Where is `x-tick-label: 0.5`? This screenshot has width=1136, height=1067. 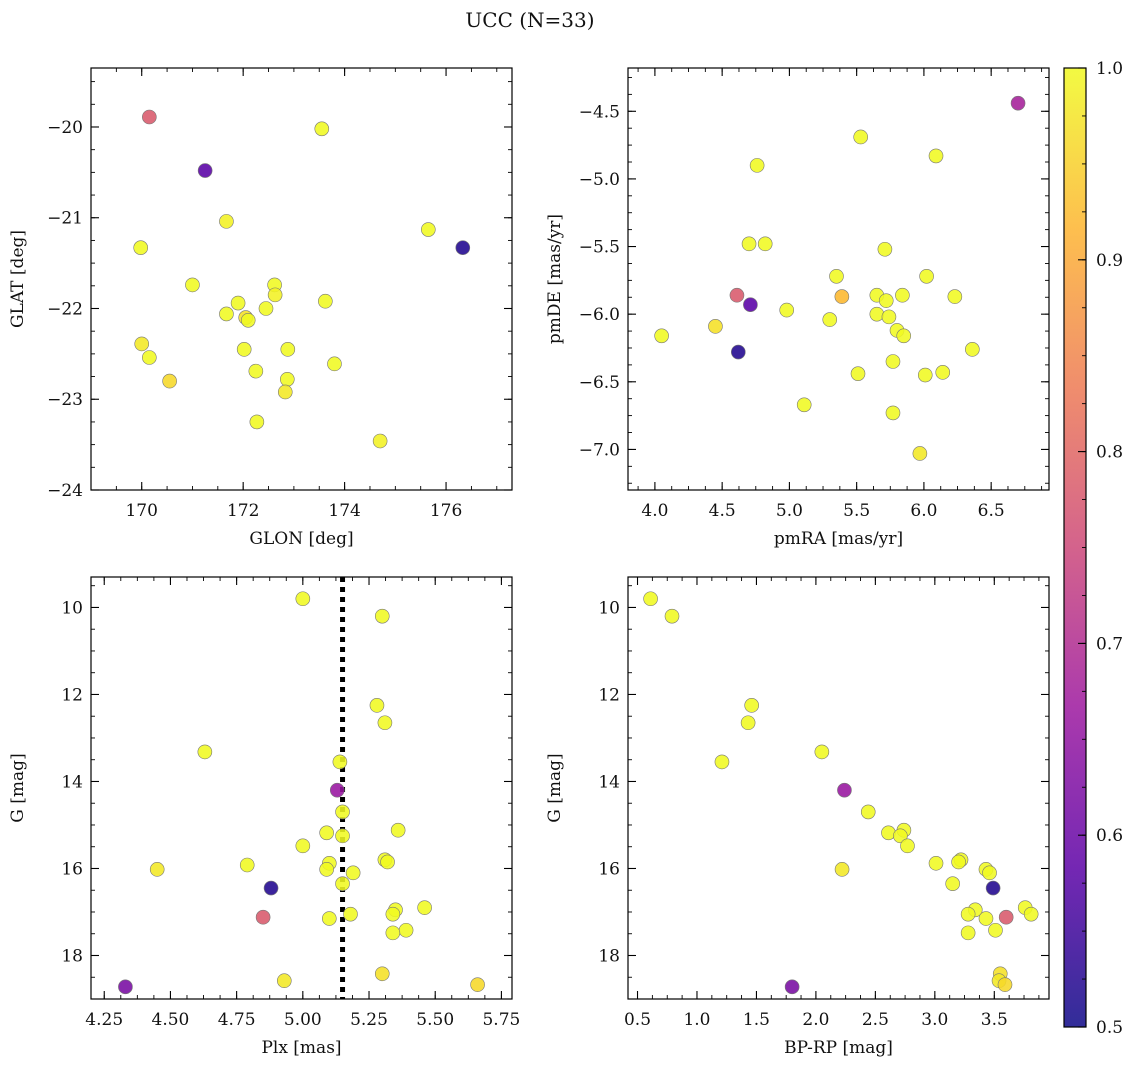
x-tick-label: 0.5 is located at coordinates (637, 1020).